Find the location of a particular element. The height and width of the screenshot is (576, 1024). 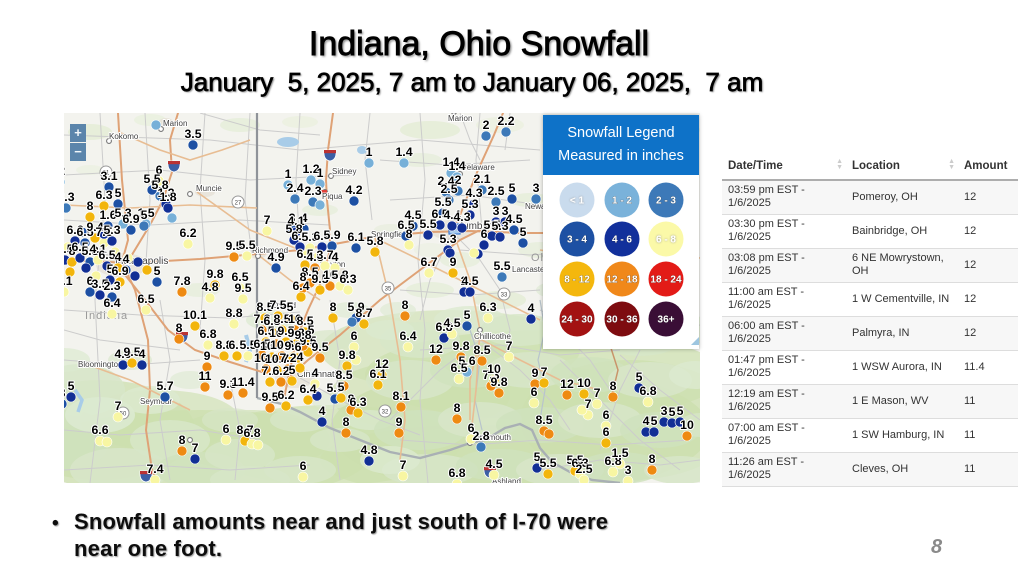

svg-text: 7.3 is located at coordinates (490, 375).